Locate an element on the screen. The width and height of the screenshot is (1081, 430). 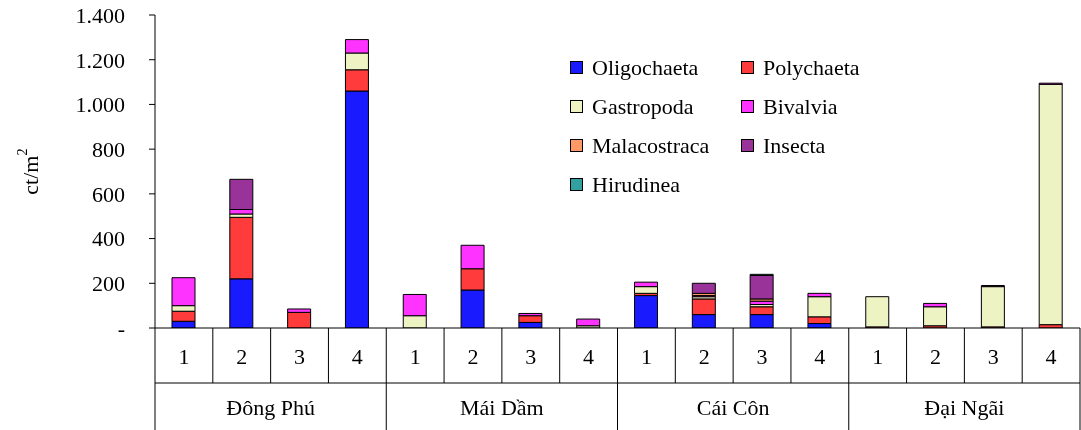
y-tick-label: 600 is located at coordinates (108, 194).